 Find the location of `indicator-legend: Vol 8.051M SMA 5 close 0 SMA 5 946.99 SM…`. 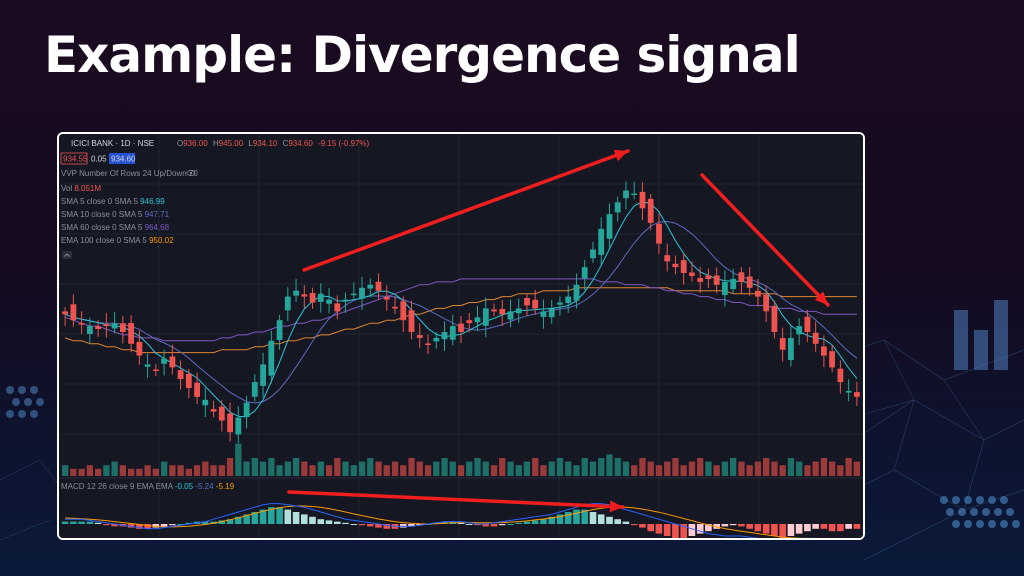

indicator-legend: Vol 8.051M SMA 5 close 0 SMA 5 946.99 SM… is located at coordinates (117, 221).